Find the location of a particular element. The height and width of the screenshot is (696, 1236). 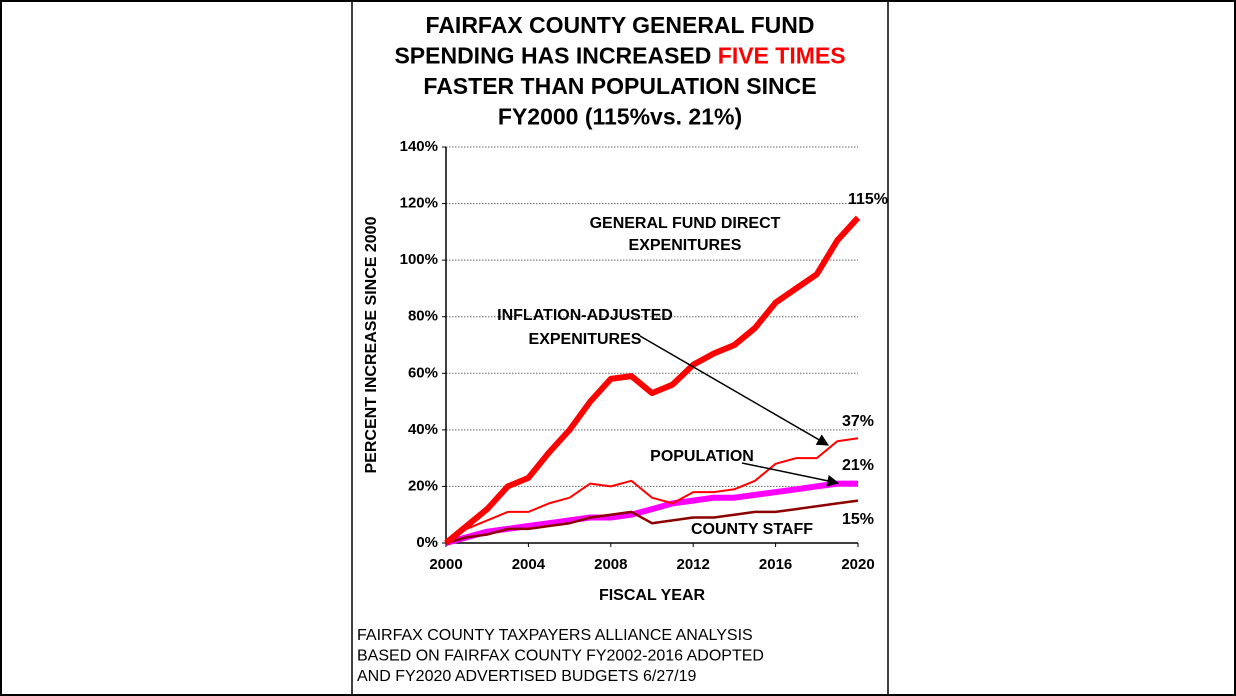

y-tick-label: 120% is located at coordinates (419, 203).